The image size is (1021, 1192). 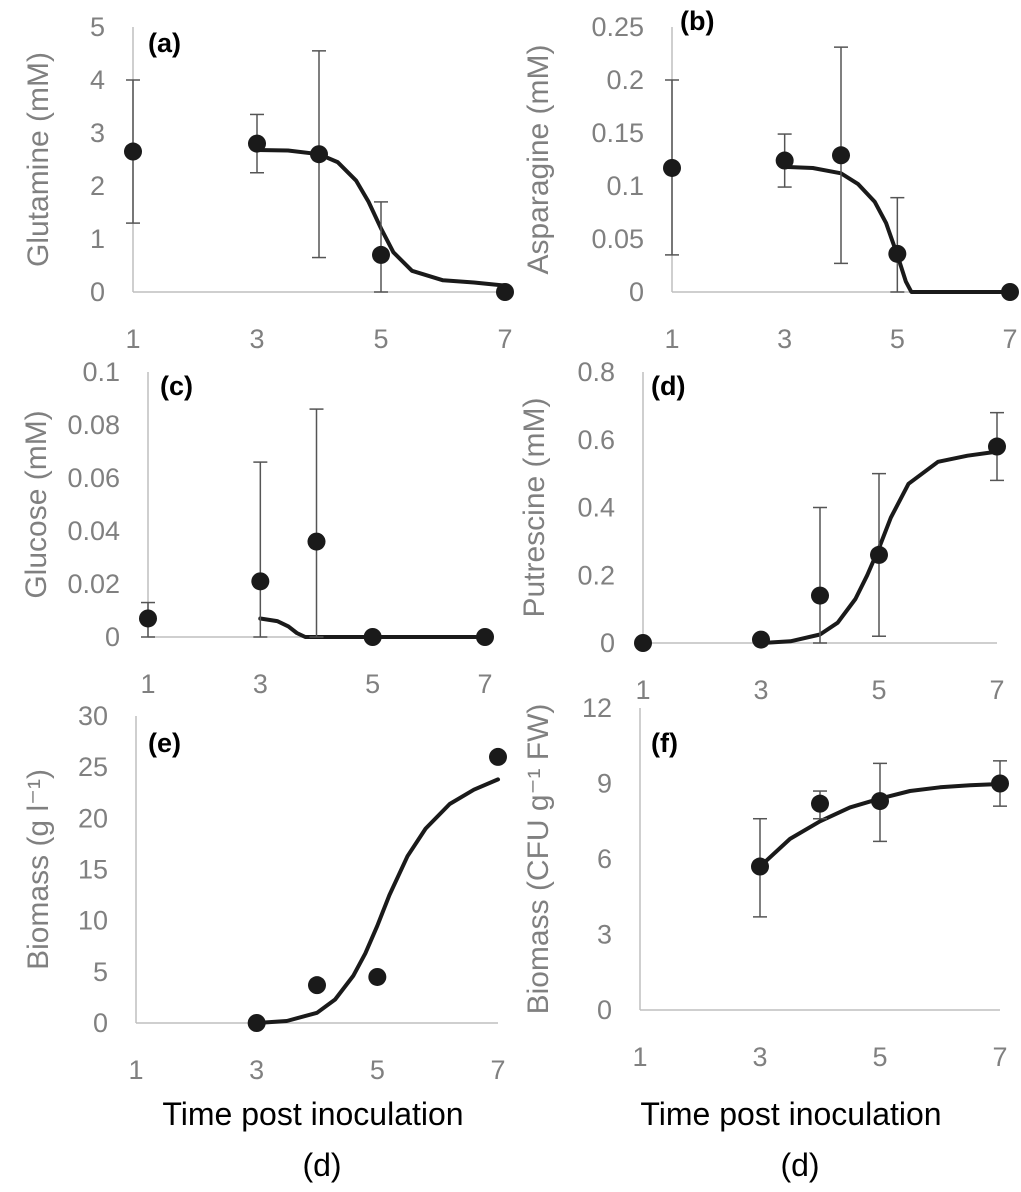 What do you see at coordinates (668, 386) in the screenshot?
I see `panel-label: (d)` at bounding box center [668, 386].